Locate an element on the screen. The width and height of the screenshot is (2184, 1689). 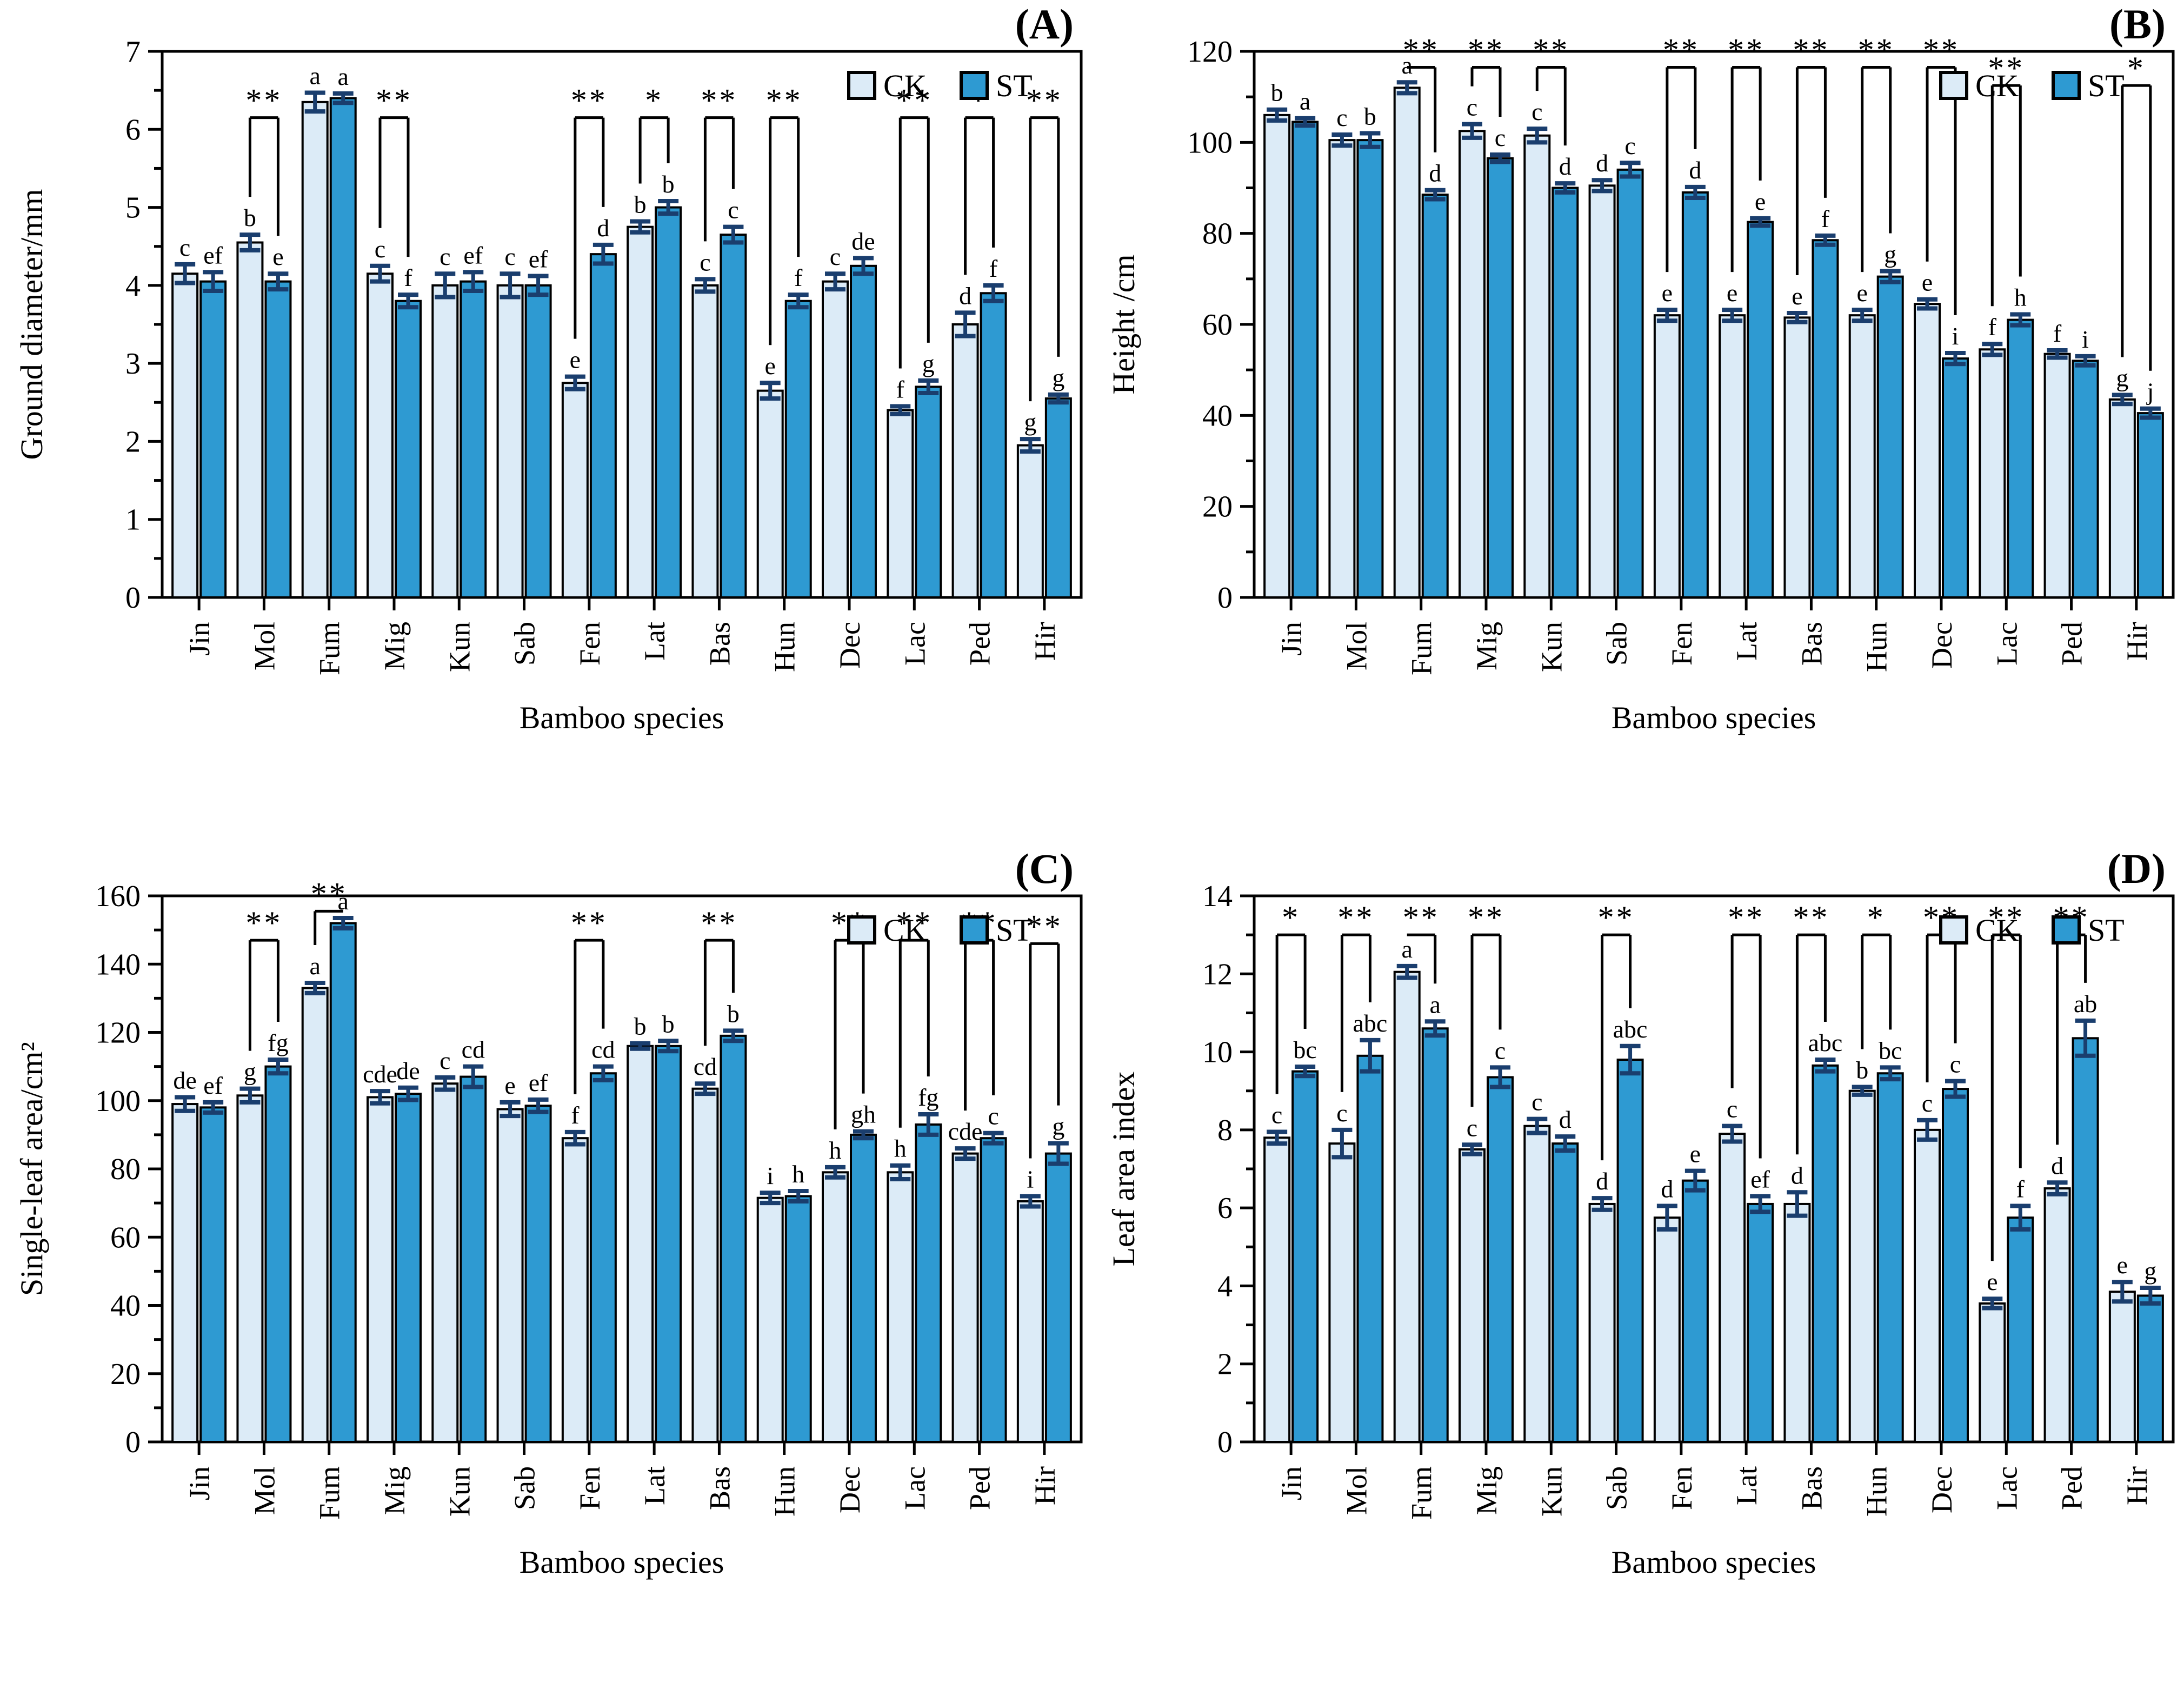
x-tick-label-mol: Mol is located at coordinates (1357, 1490).